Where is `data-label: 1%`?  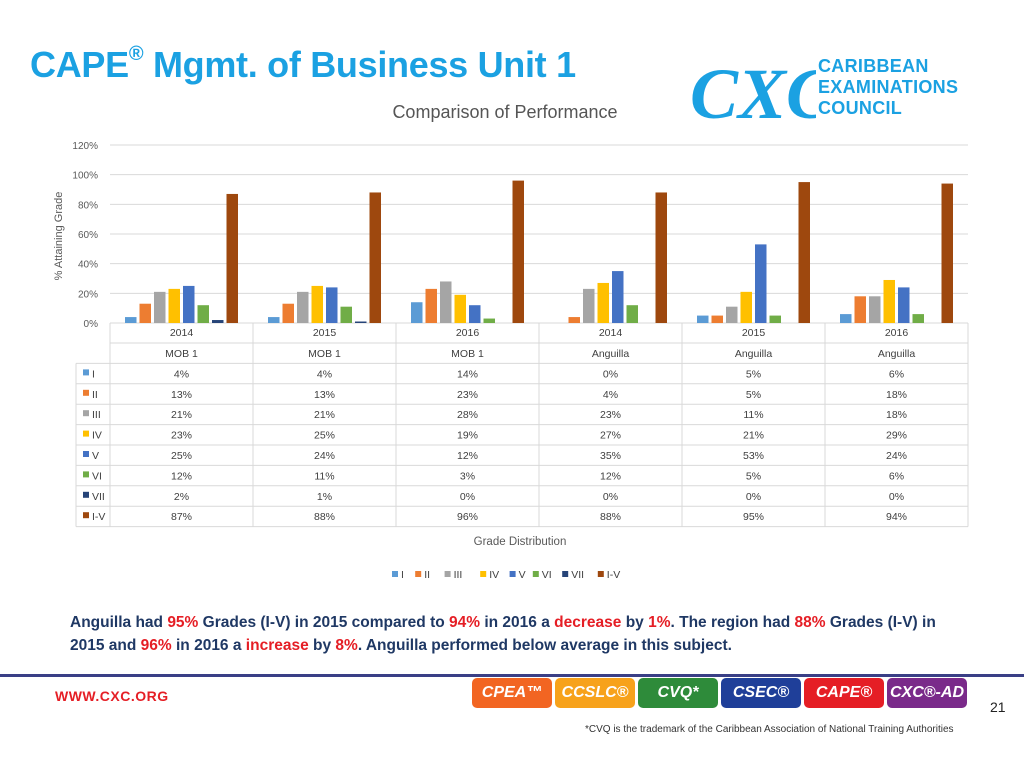 data-label: 1% is located at coordinates (324, 497).